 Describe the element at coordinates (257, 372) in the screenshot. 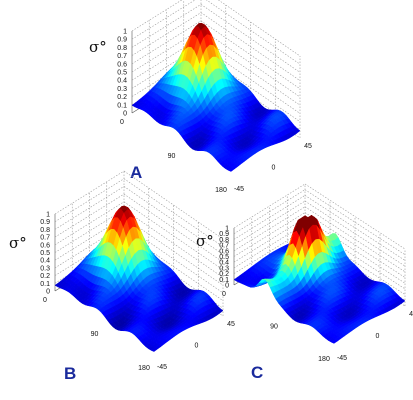

I see `panel-label-c: C` at that location.